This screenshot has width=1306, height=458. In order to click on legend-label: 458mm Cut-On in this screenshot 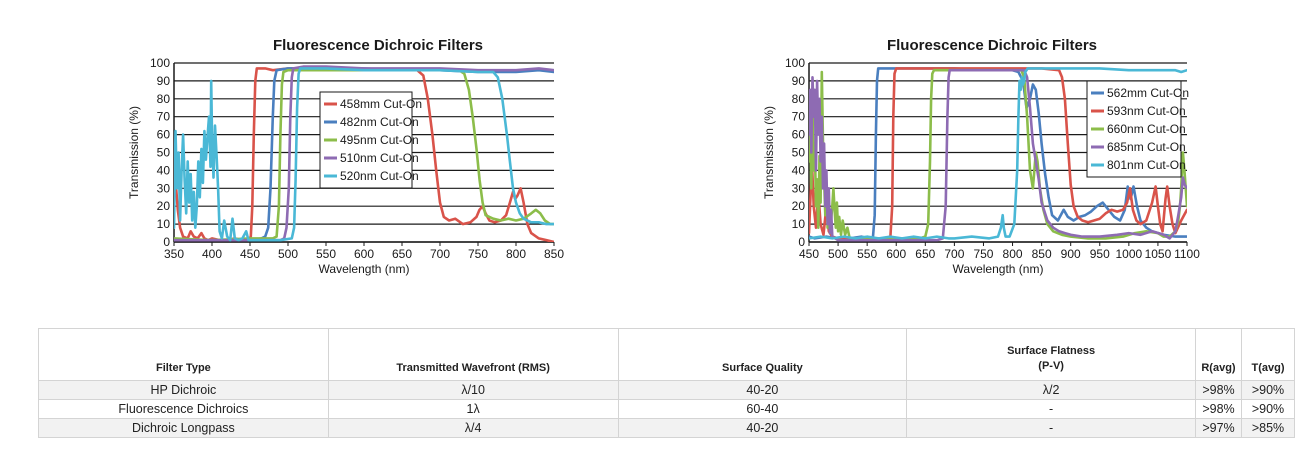, I will do `click(381, 104)`.